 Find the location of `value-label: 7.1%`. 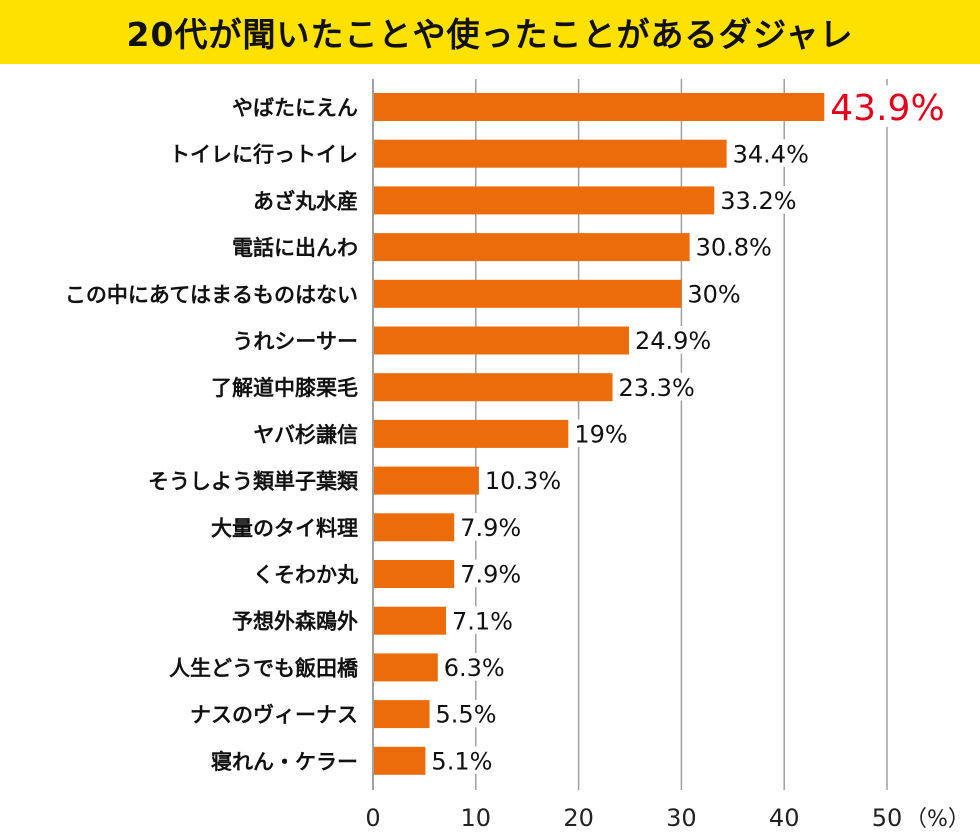

value-label: 7.1% is located at coordinates (482, 621).